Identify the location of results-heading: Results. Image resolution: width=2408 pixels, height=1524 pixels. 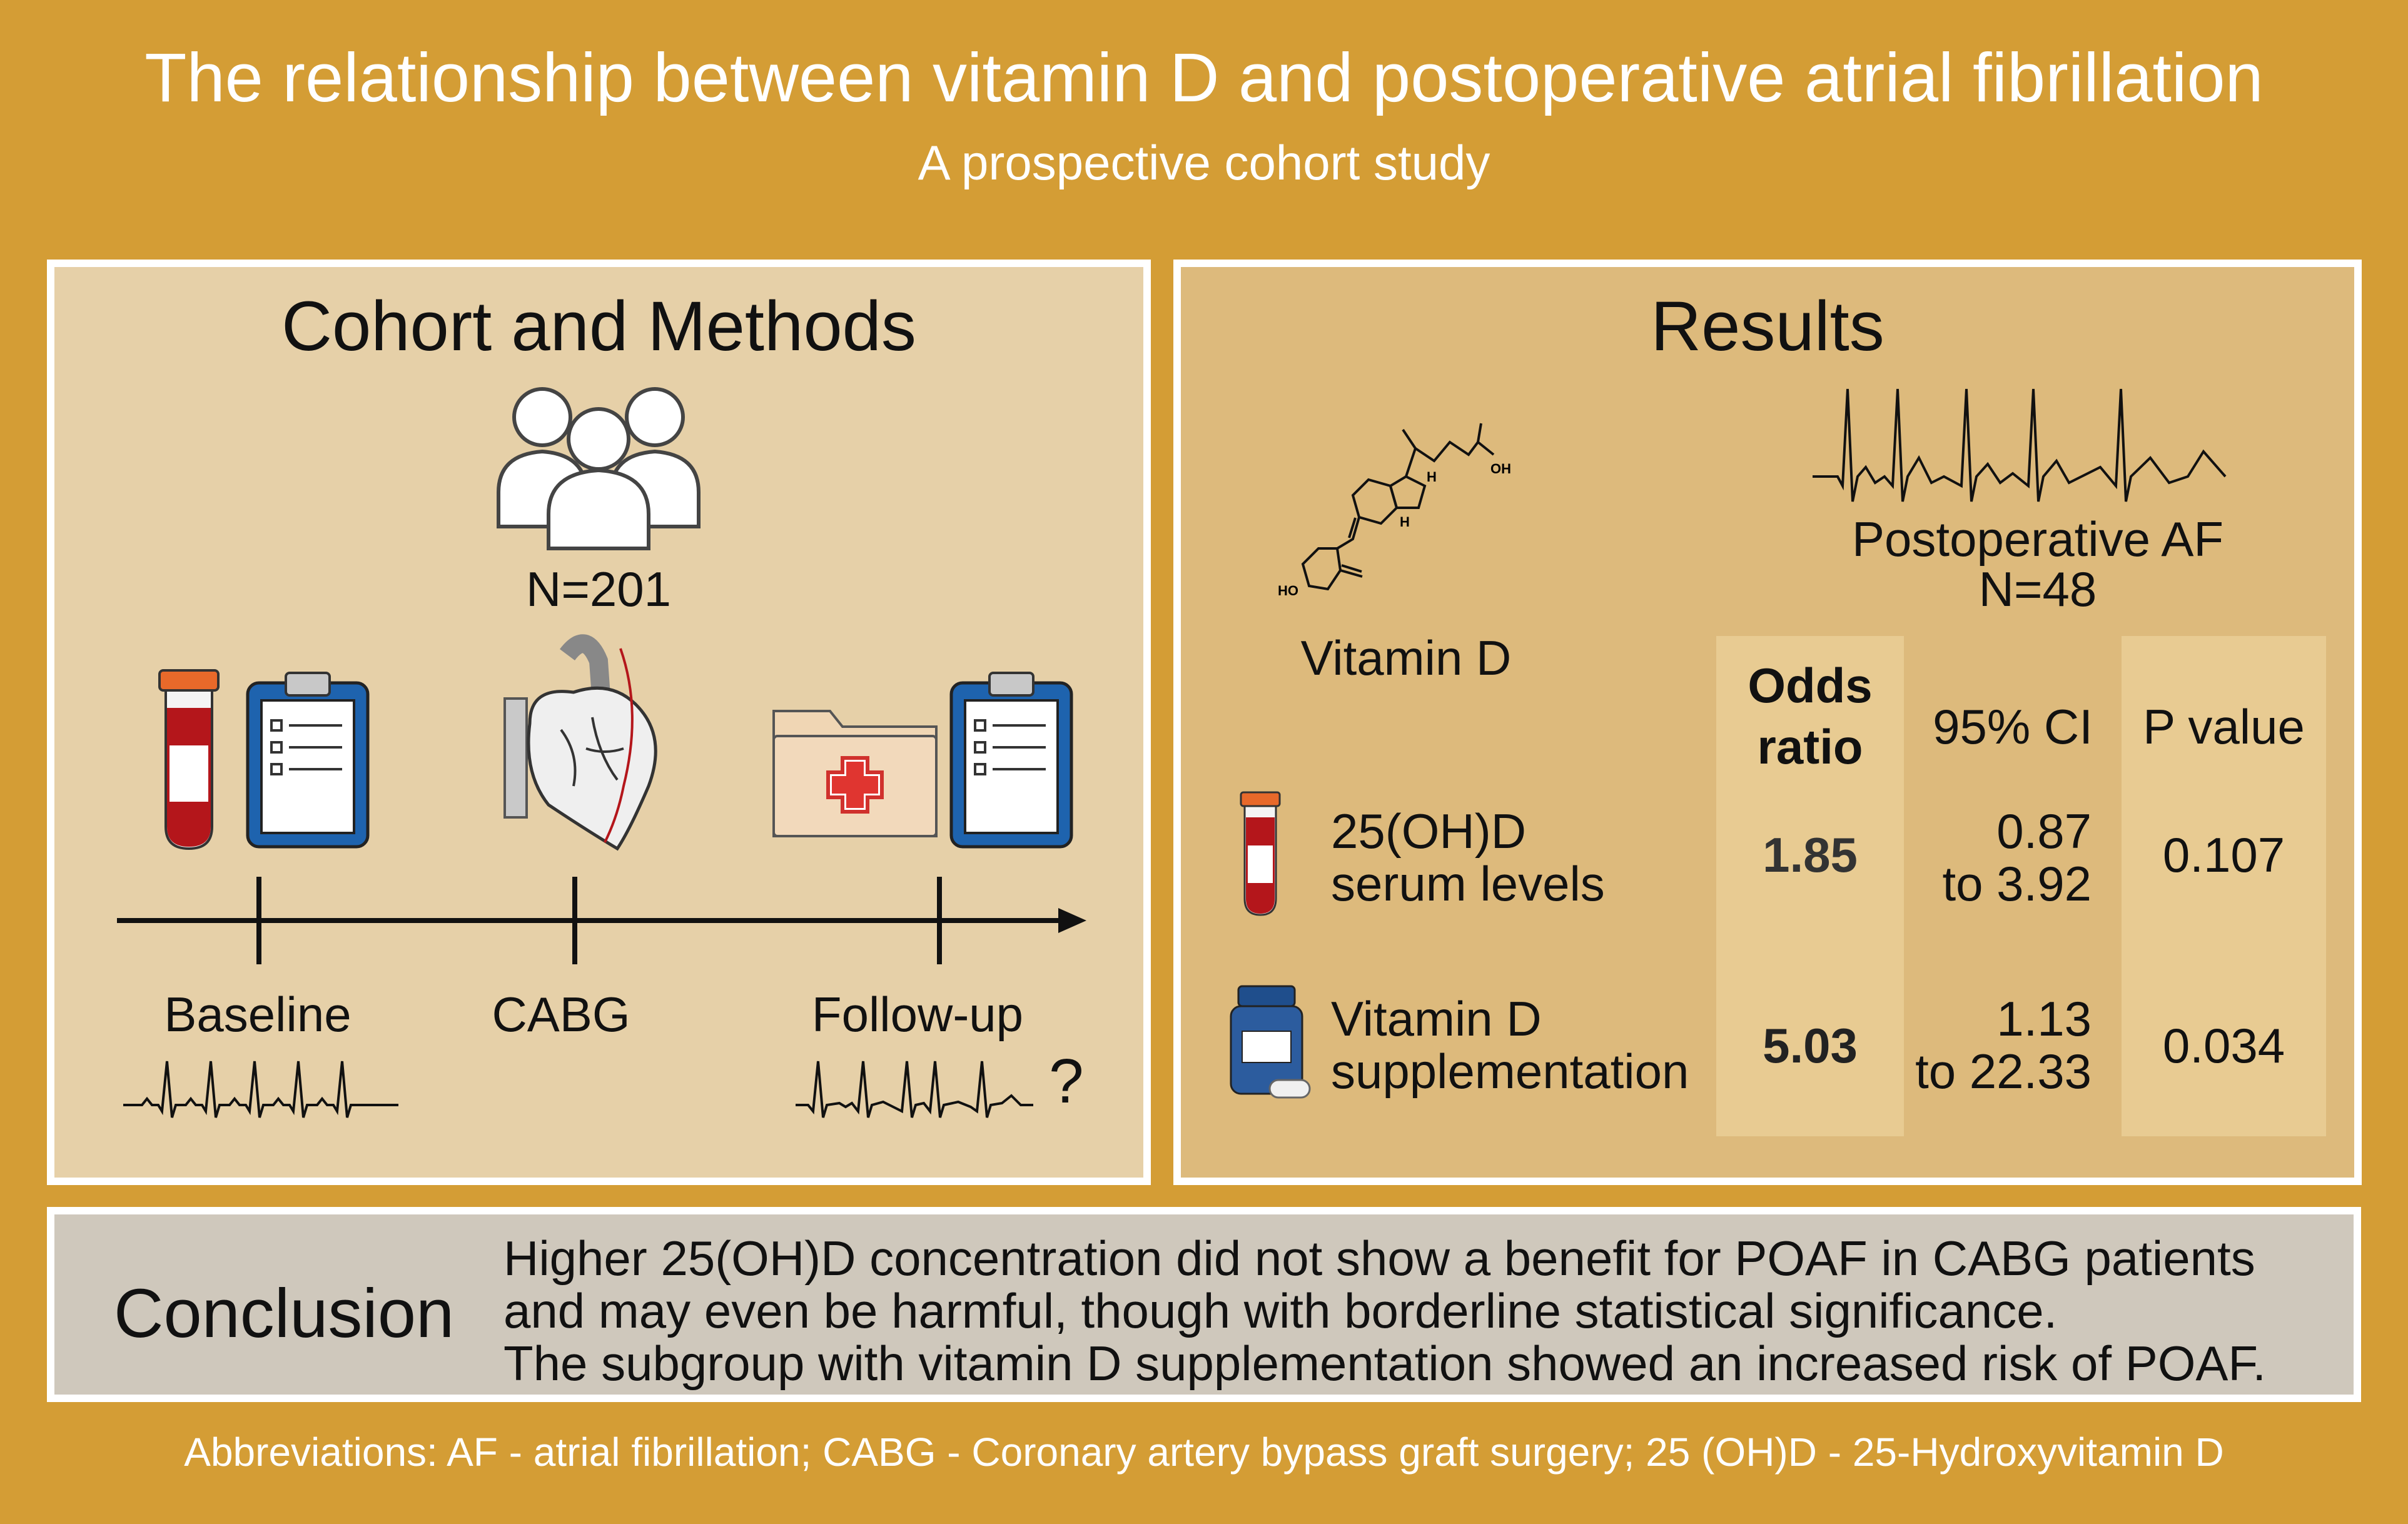
(1767, 326).